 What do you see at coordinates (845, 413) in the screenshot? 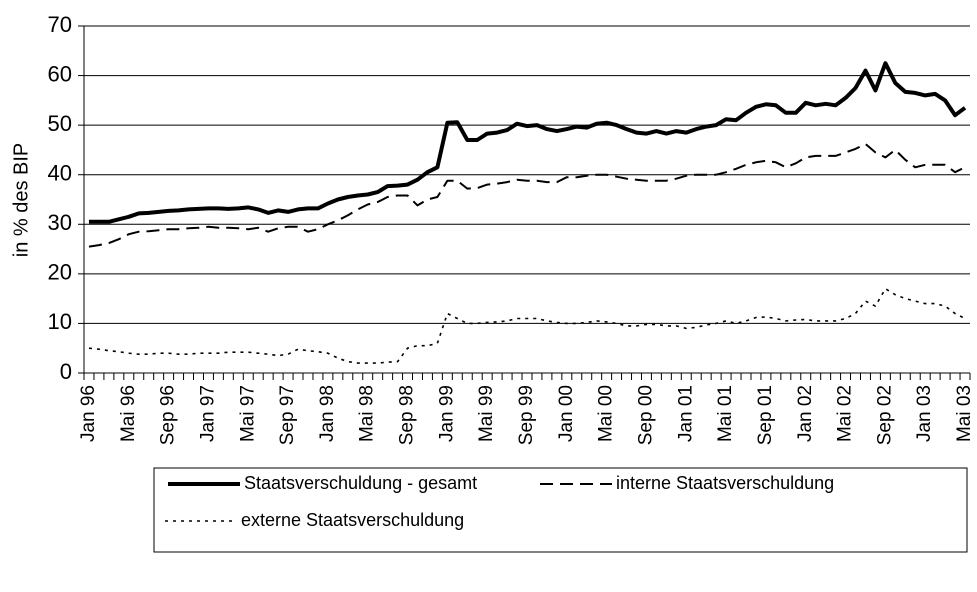
I see `x-tick-label: Mai 02` at bounding box center [845, 413].